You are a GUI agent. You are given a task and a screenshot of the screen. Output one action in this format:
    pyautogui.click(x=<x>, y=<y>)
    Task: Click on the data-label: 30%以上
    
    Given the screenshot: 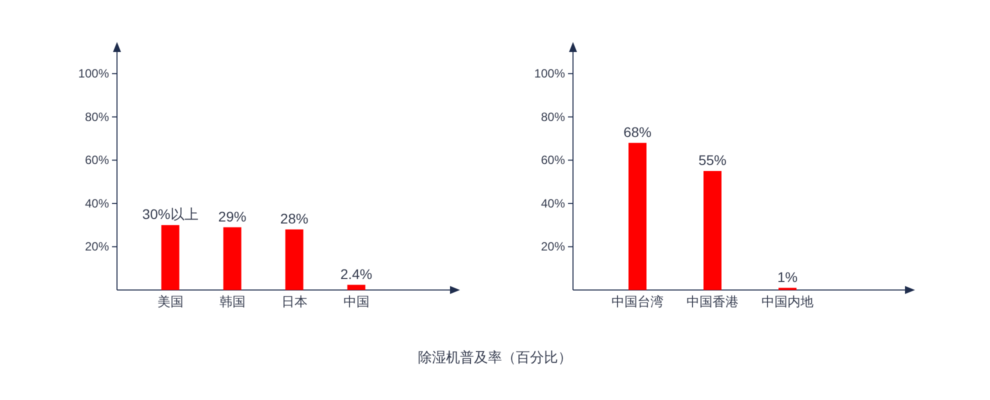 What is the action you would take?
    pyautogui.click(x=170, y=214)
    